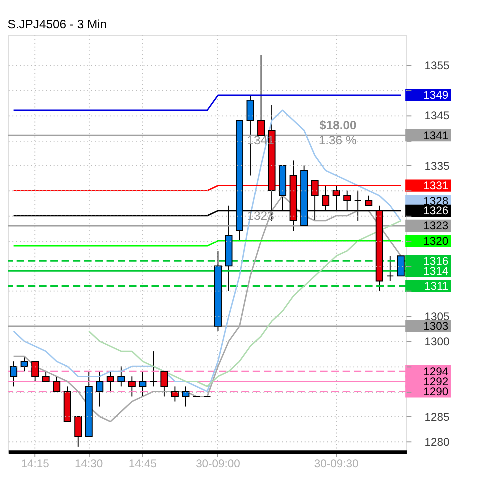 Image resolution: width=503 pixels, height=493 pixels. What do you see at coordinates (436, 372) in the screenshot?
I see `ref-line-label: 1294` at bounding box center [436, 372].